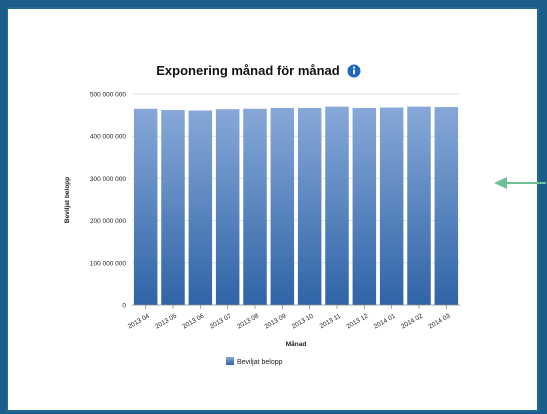 Image resolution: width=547 pixels, height=414 pixels. What do you see at coordinates (520, 183) in the screenshot?
I see `arrow-left-icon` at bounding box center [520, 183].